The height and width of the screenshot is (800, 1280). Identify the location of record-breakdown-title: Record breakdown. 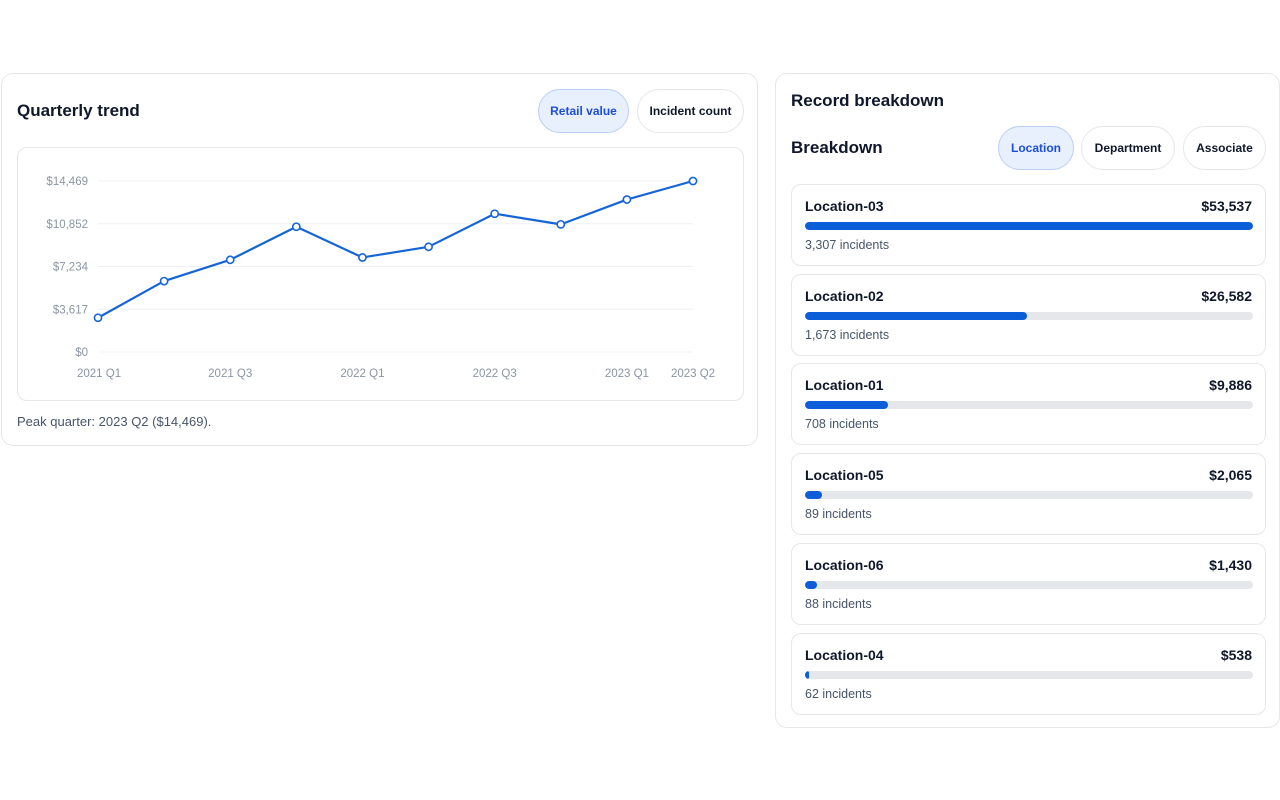
(868, 100).